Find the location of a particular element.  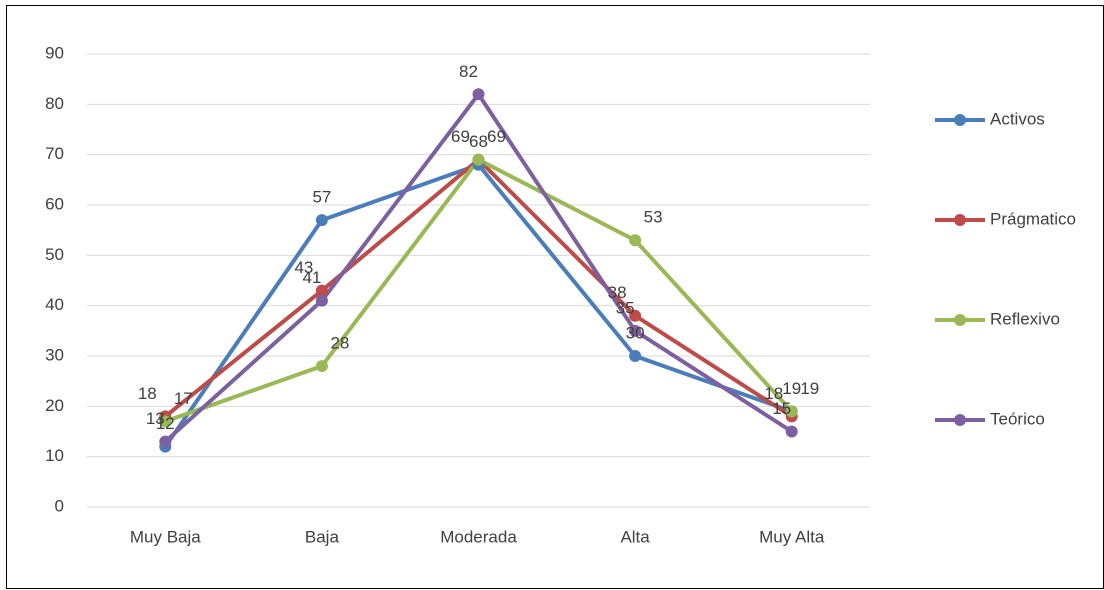

y-tick-label: 0 is located at coordinates (59, 505).